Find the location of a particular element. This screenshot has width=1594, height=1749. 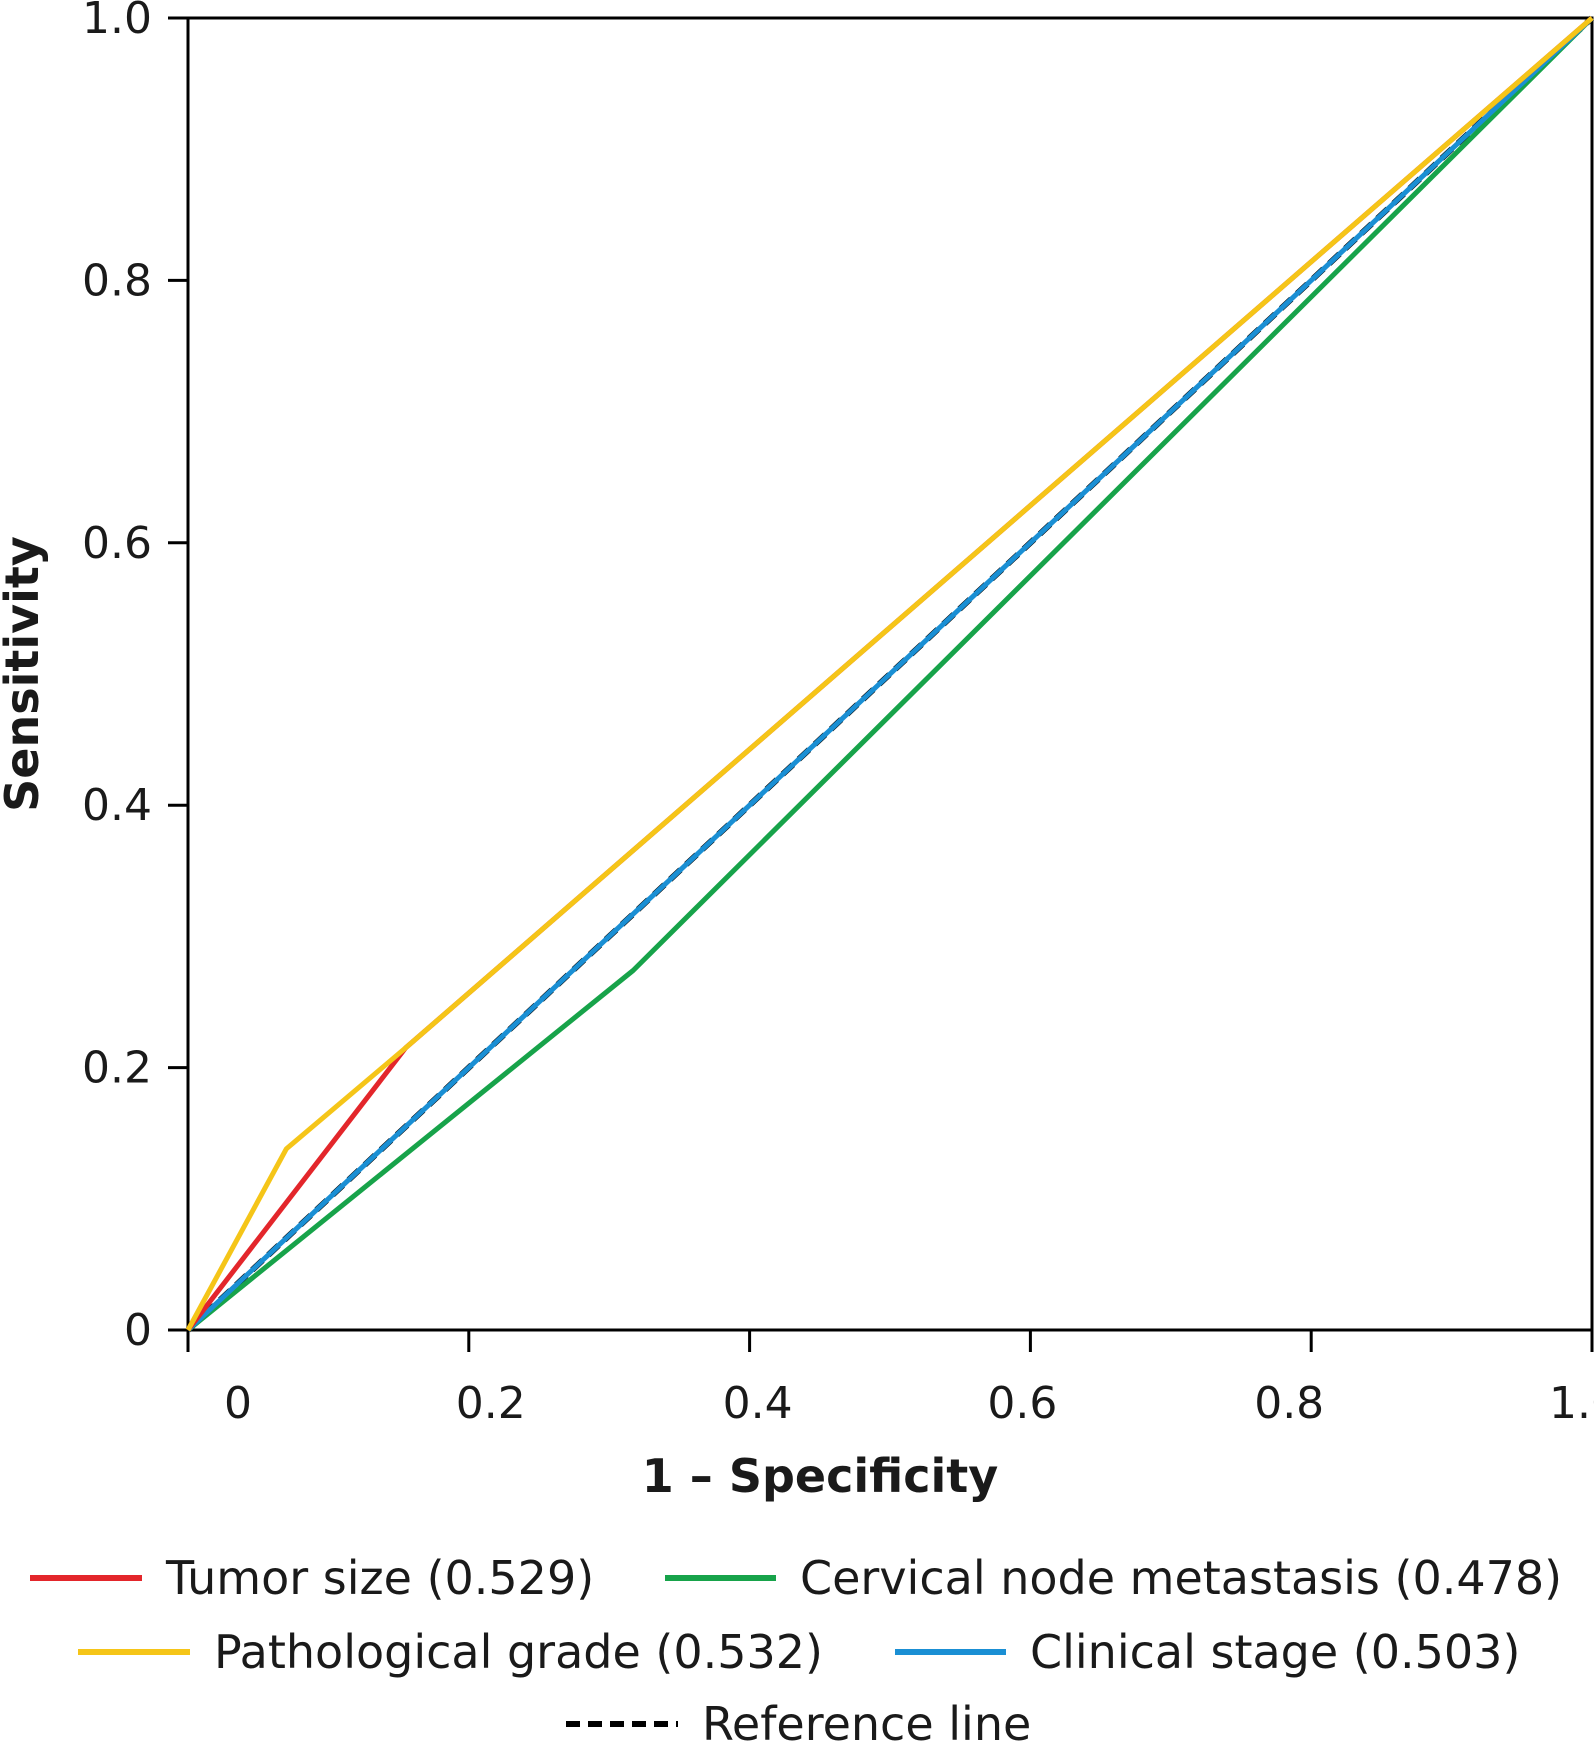

x-axis-label: 1 – Specificity is located at coordinates (820, 1476).